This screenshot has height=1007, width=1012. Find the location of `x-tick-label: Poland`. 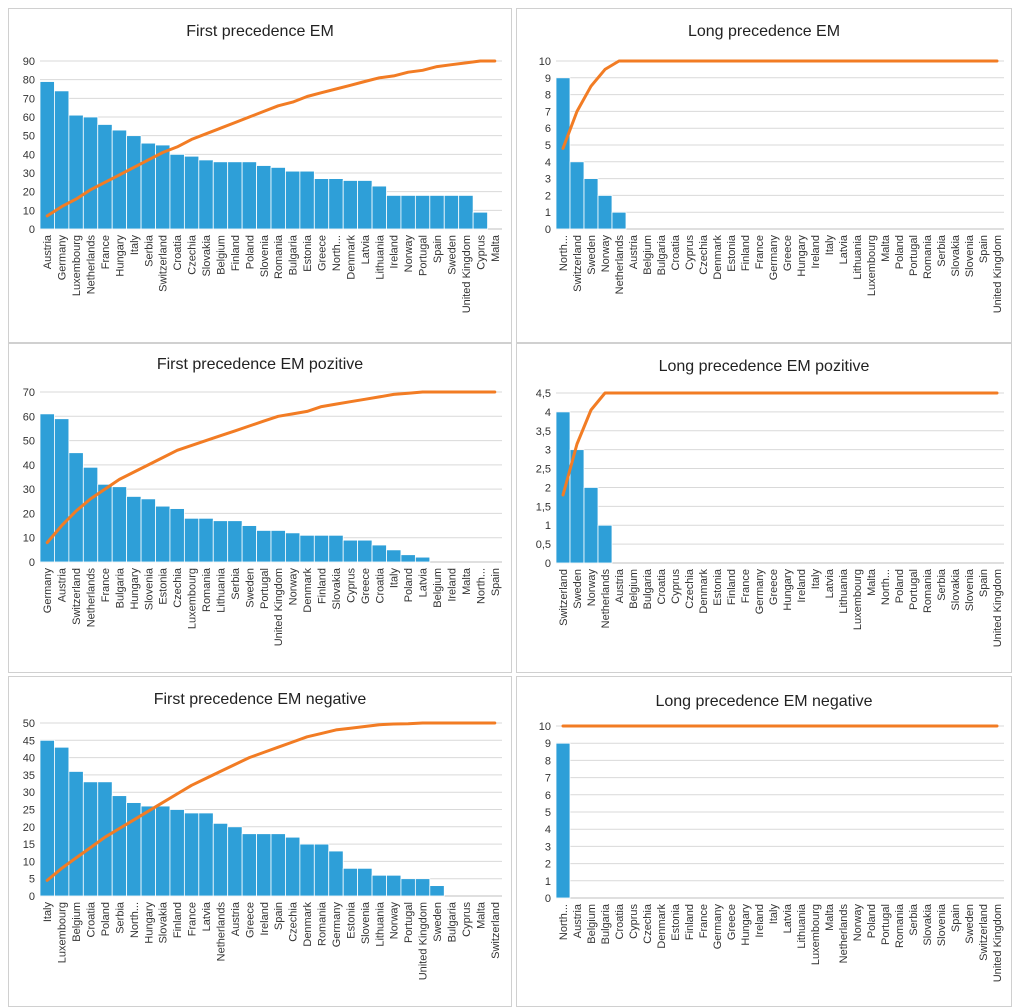

x-tick-label: Poland is located at coordinates (250, 252).